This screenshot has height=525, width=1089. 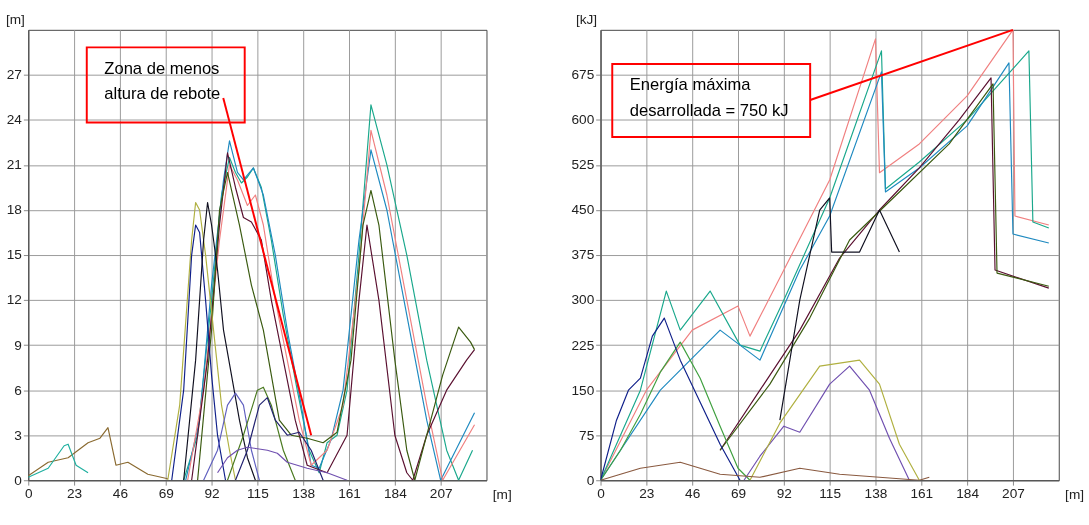 What do you see at coordinates (14, 120) in the screenshot?
I see `y-tick-label: 24` at bounding box center [14, 120].